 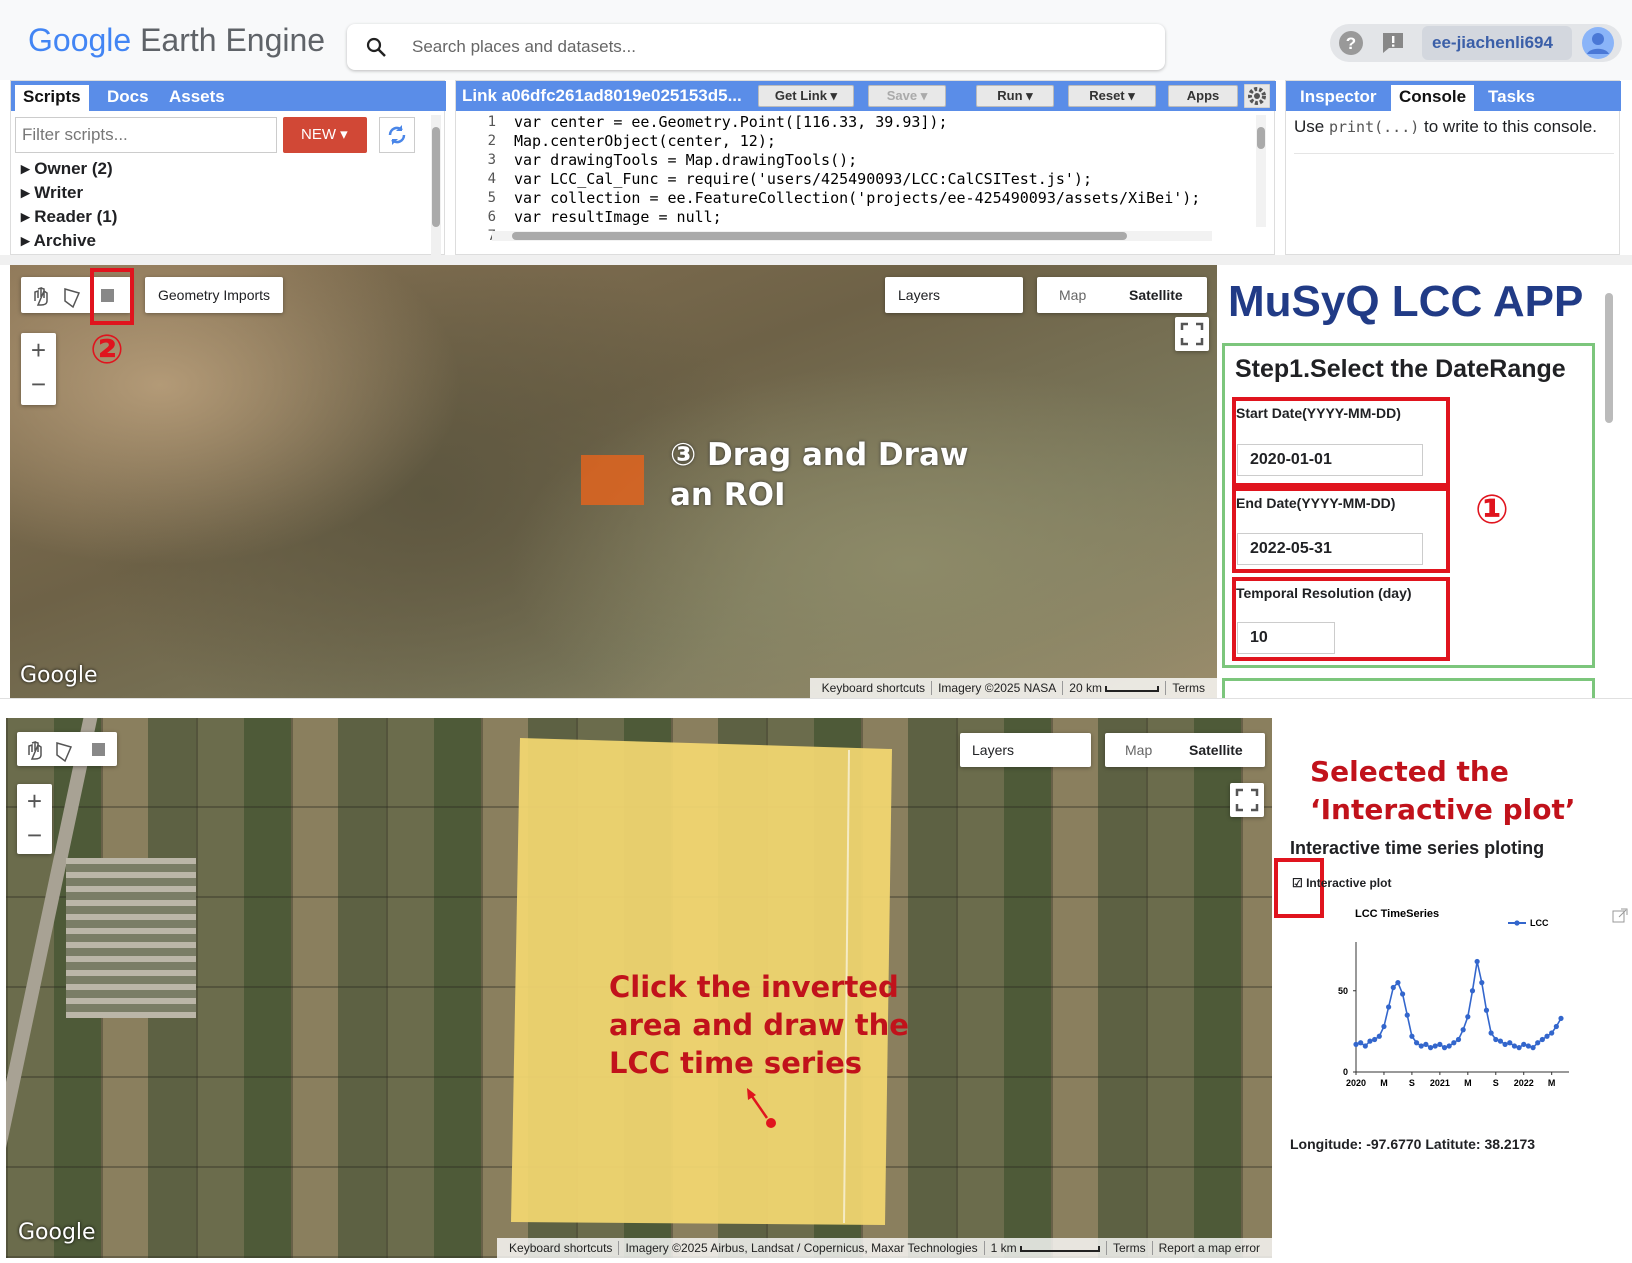 I want to click on drawing-tools, so click(x=76, y=295).